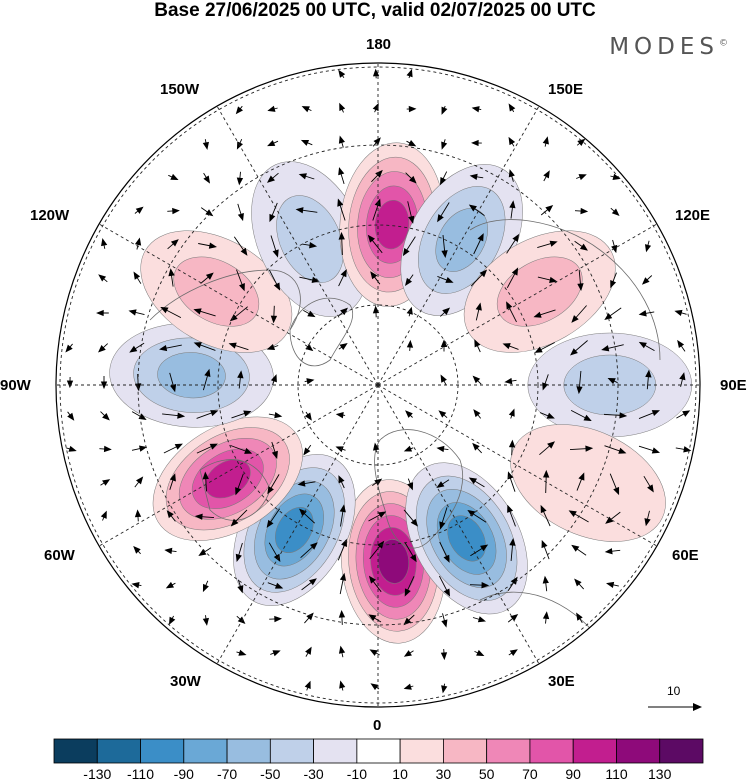 The width and height of the screenshot is (750, 783). What do you see at coordinates (697, 707) in the screenshot?
I see `reference-vector-head` at bounding box center [697, 707].